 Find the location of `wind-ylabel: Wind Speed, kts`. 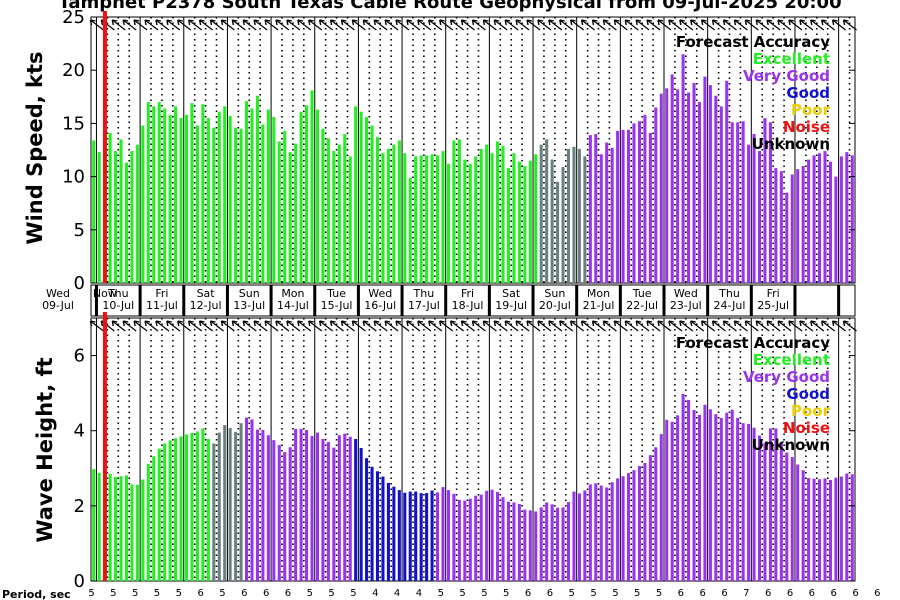

wind-ylabel: Wind Speed, kts is located at coordinates (35, 147).